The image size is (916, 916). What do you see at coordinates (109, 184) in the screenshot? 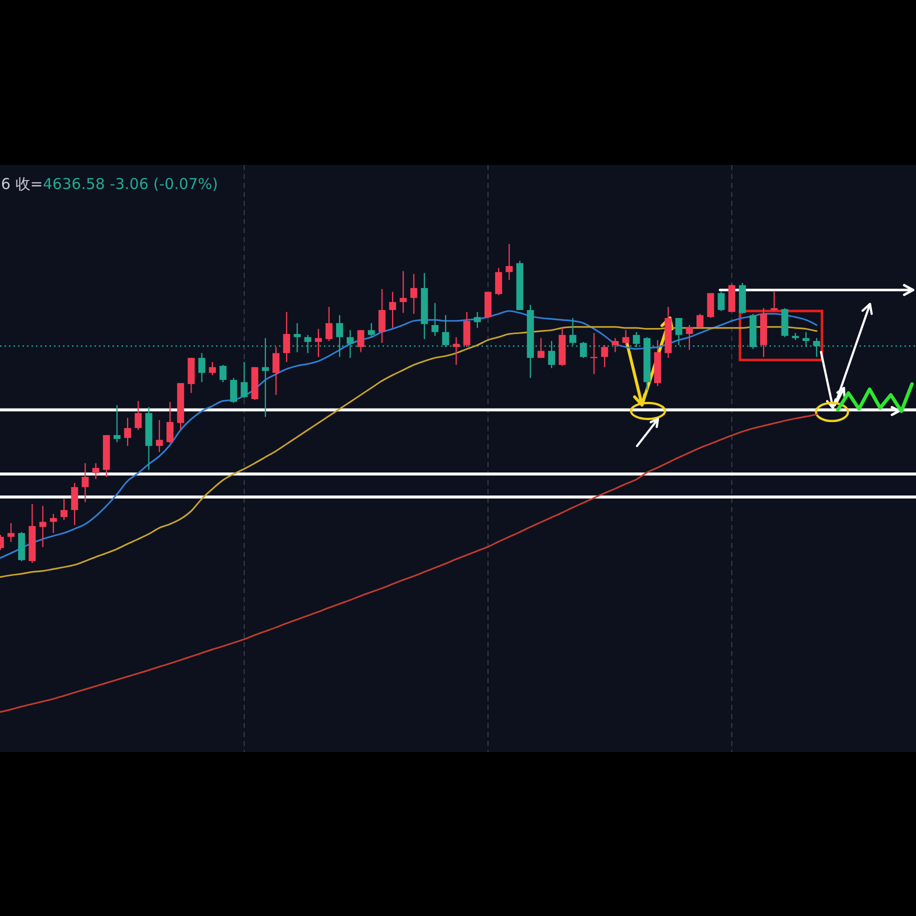
I see `chart-title: 6 收=4636.58 -3.06 (-0.07%)` at bounding box center [109, 184].